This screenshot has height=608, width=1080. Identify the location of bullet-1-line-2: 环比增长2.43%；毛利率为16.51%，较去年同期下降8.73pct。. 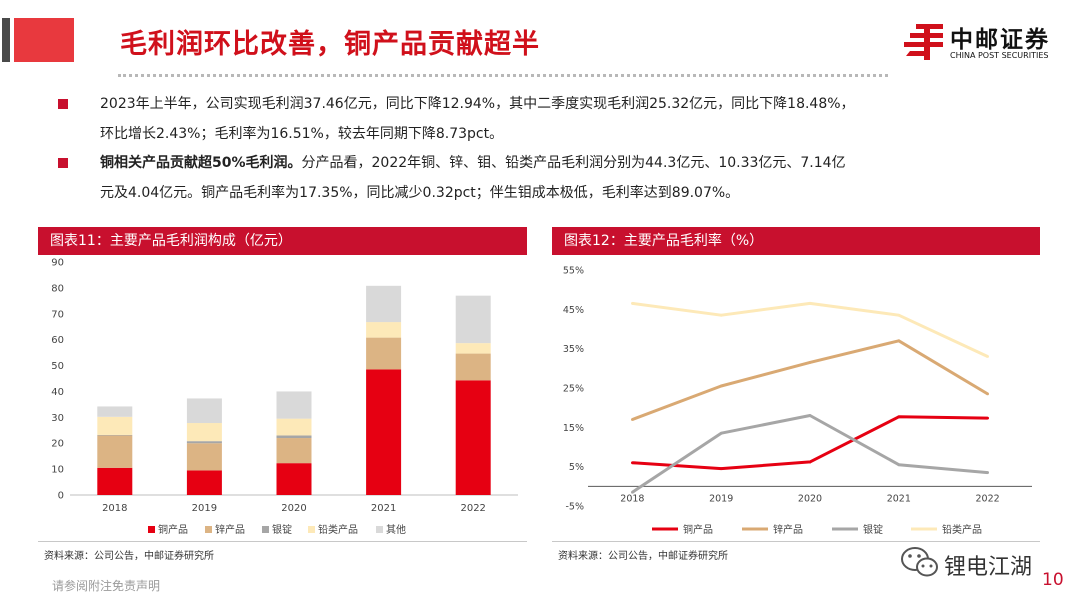
(302, 134).